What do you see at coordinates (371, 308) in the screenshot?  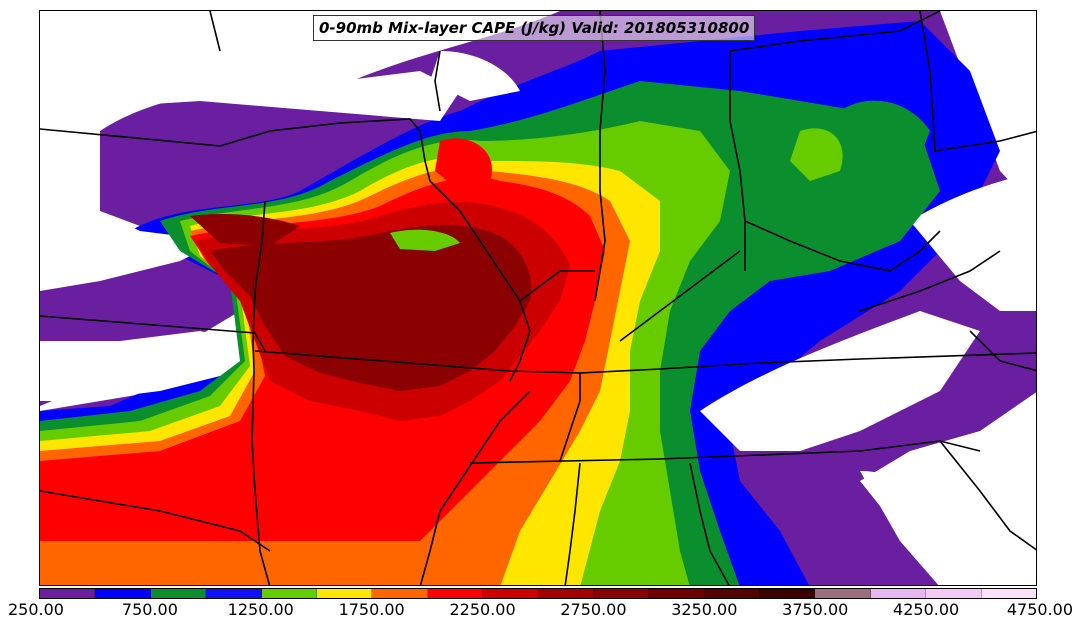 I see `cape-2750-region` at bounding box center [371, 308].